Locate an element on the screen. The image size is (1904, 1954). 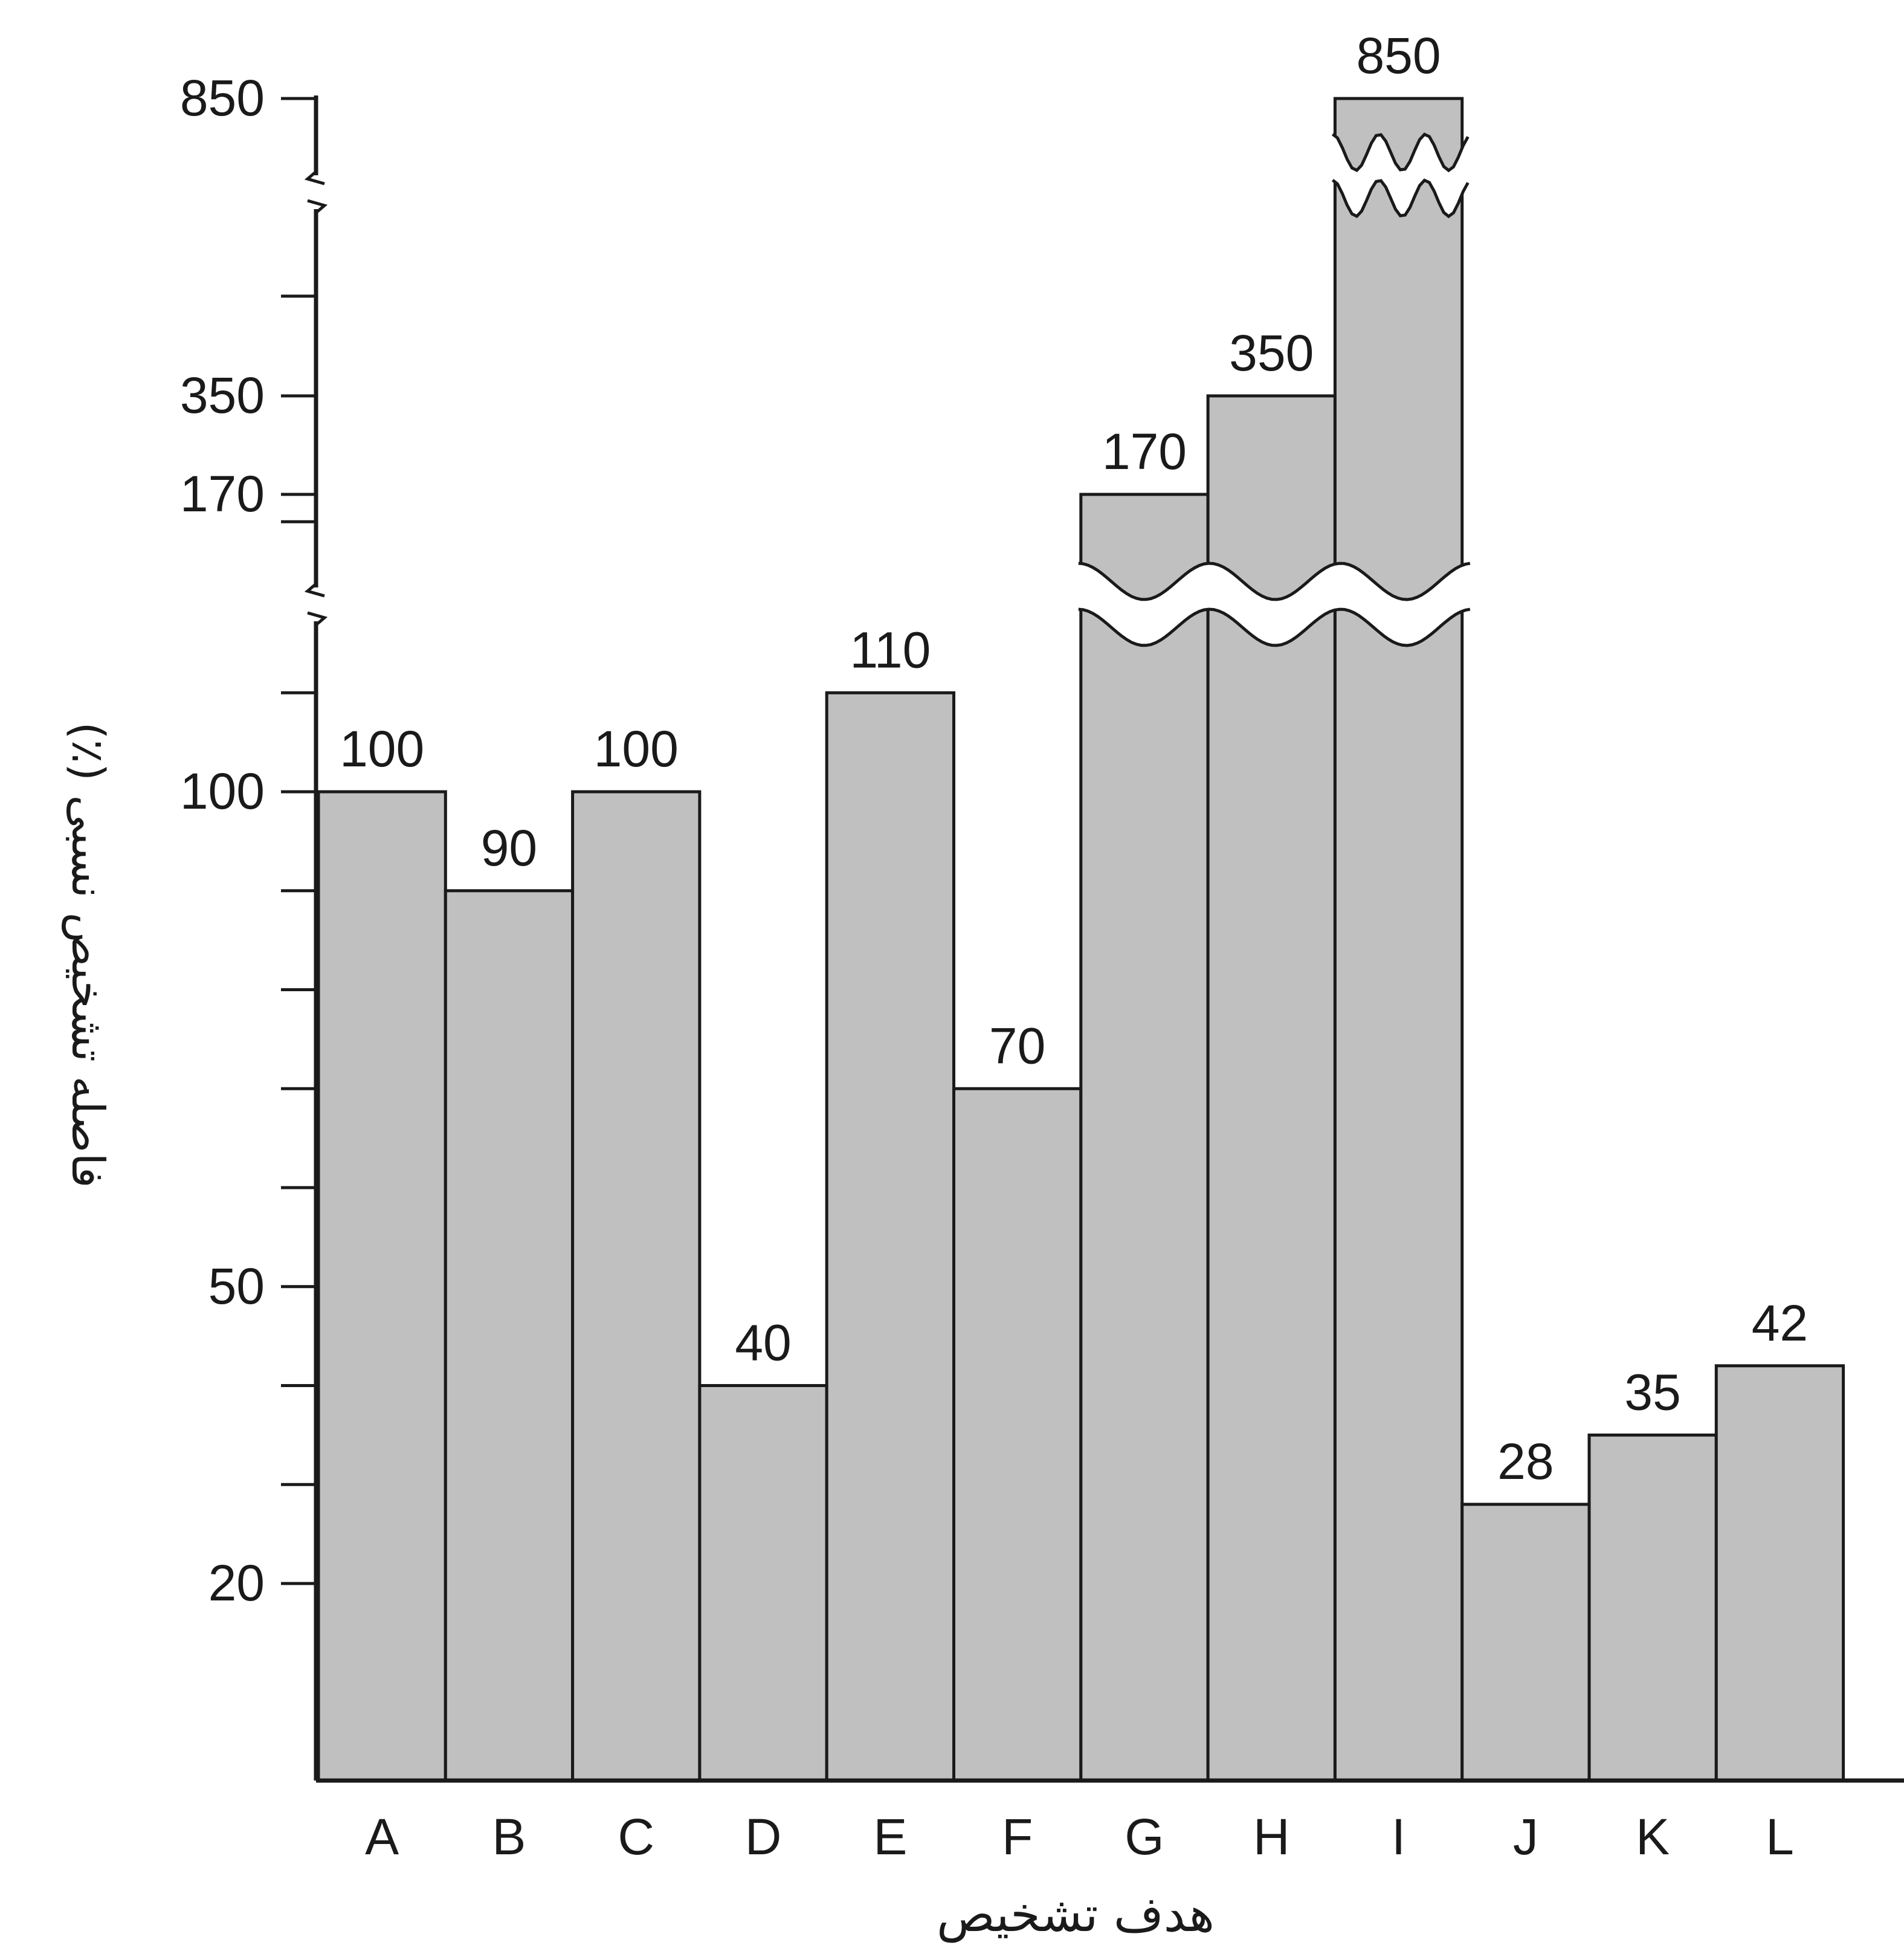
bar-E is located at coordinates (890, 1236).